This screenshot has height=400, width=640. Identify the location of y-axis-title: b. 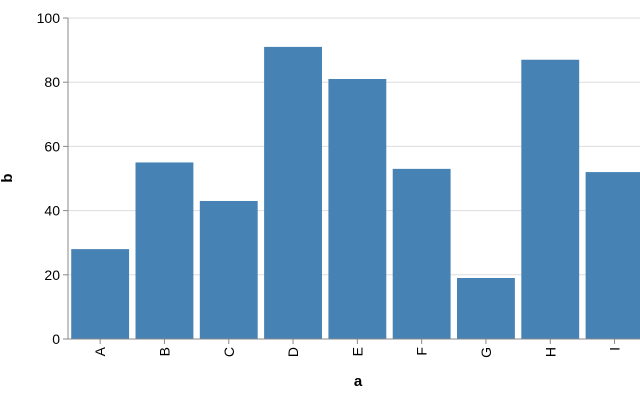
(8, 177).